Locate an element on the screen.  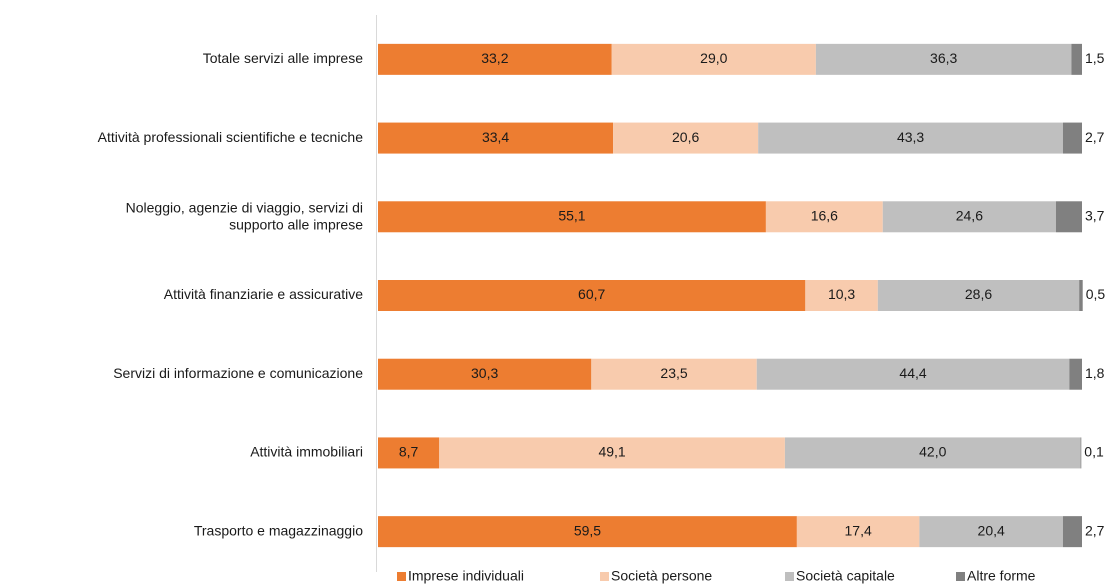
data-label: 60,7 is located at coordinates (591, 294).